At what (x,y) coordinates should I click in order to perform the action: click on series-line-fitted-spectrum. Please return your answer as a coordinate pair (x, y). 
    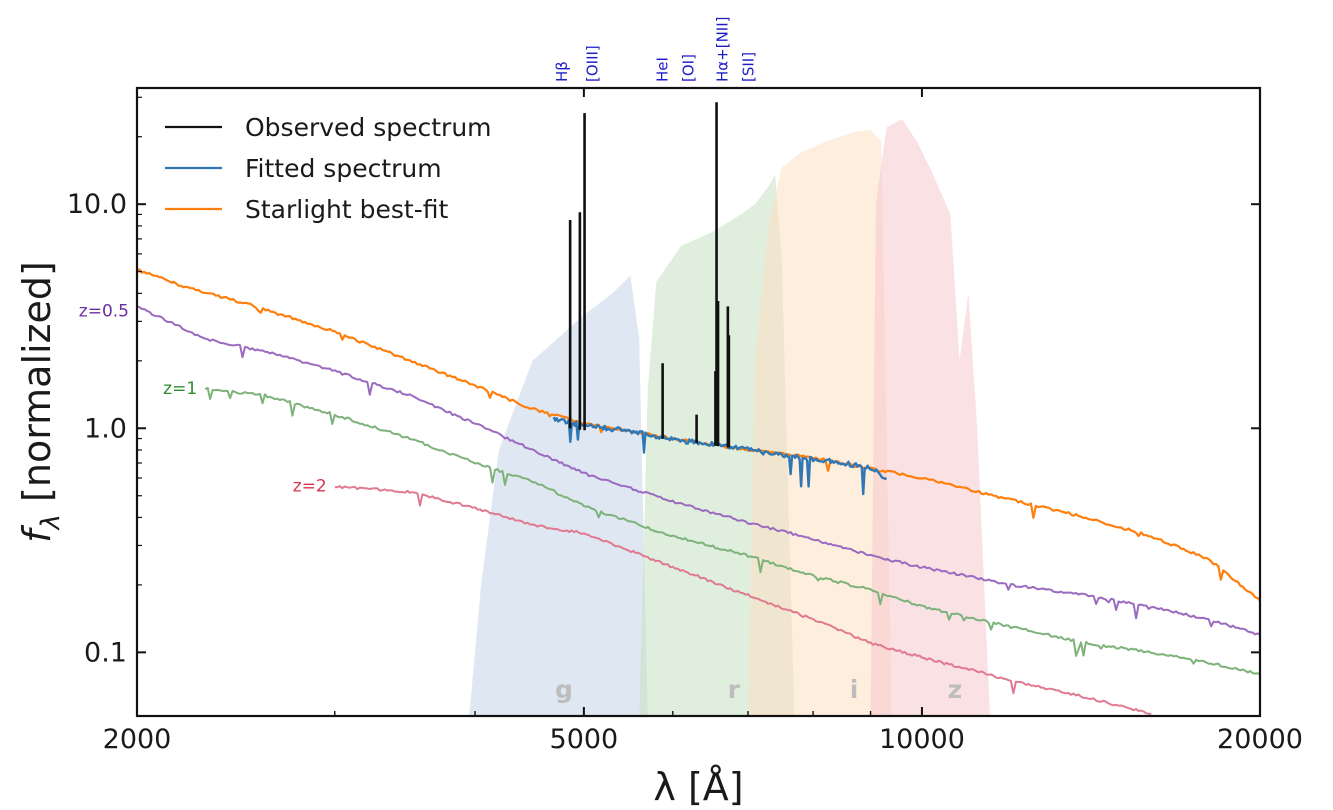
    Looking at the image, I should click on (720, 456).